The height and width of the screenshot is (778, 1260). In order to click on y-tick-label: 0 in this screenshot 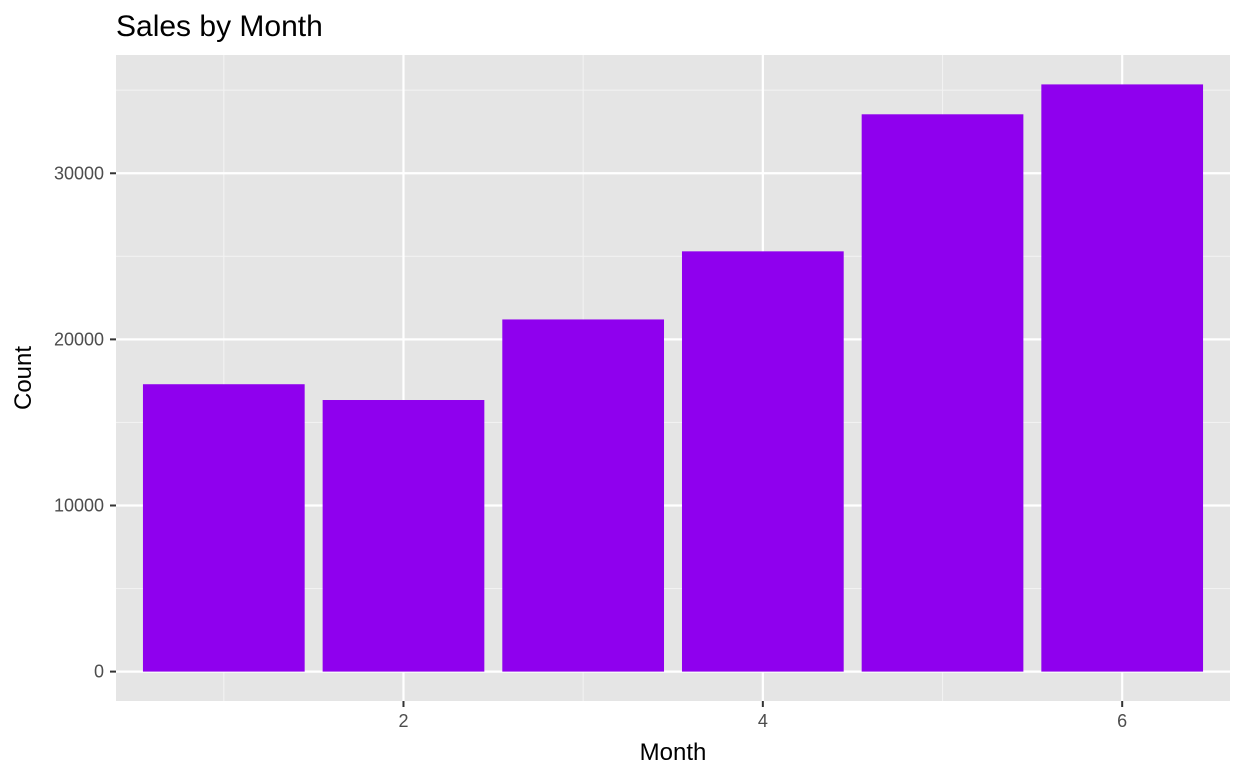, I will do `click(99, 672)`.